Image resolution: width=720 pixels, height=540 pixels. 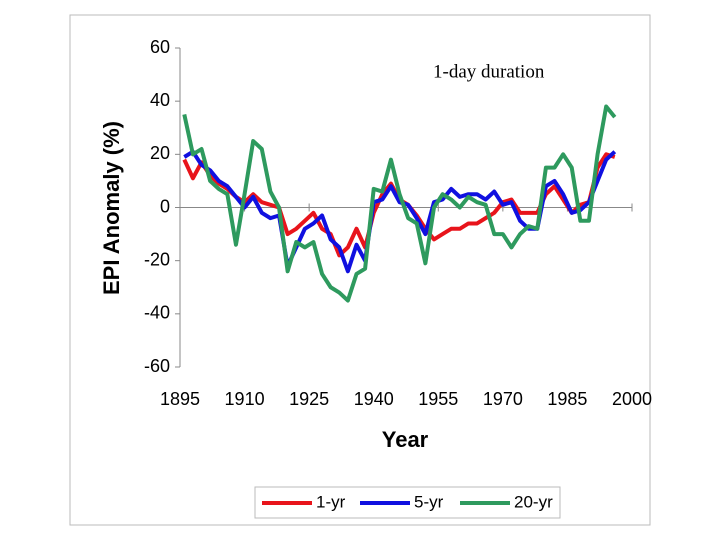 What do you see at coordinates (160, 47) in the screenshot?
I see `y-tick-label: 60` at bounding box center [160, 47].